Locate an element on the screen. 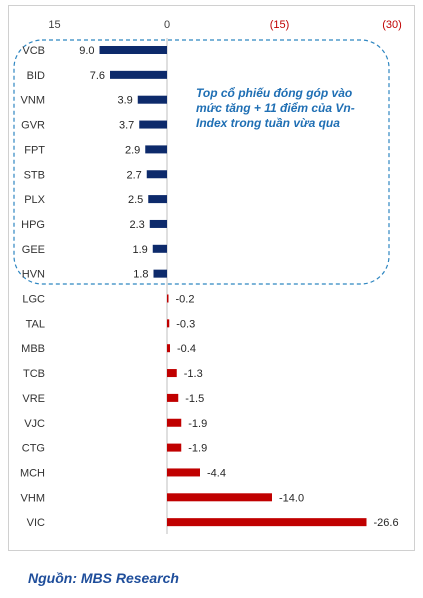 The height and width of the screenshot is (598, 423). category-label: BID is located at coordinates (36, 76).